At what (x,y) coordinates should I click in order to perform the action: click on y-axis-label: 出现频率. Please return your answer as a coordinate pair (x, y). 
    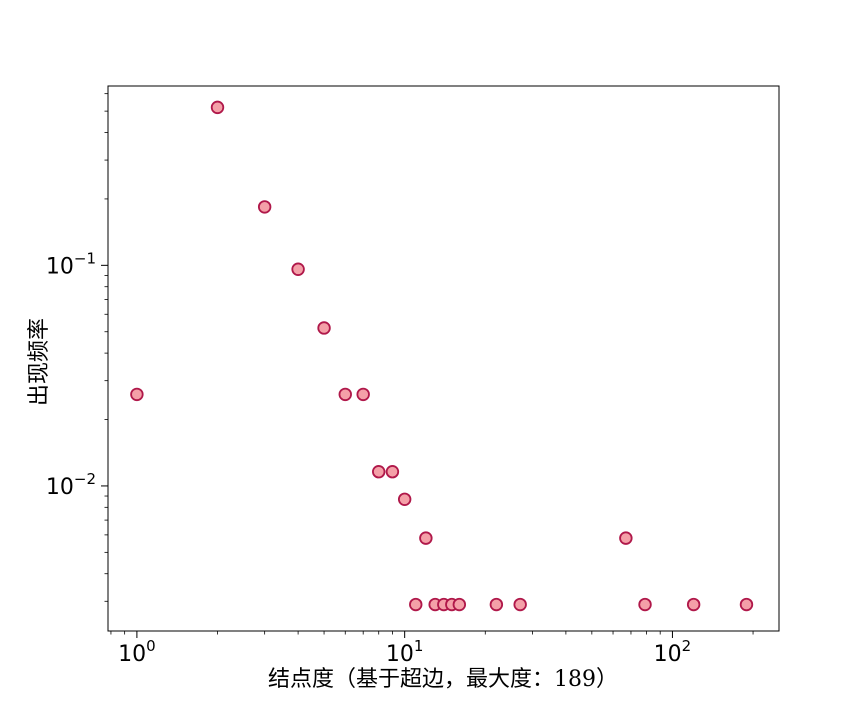
    Looking at the image, I should click on (39, 362).